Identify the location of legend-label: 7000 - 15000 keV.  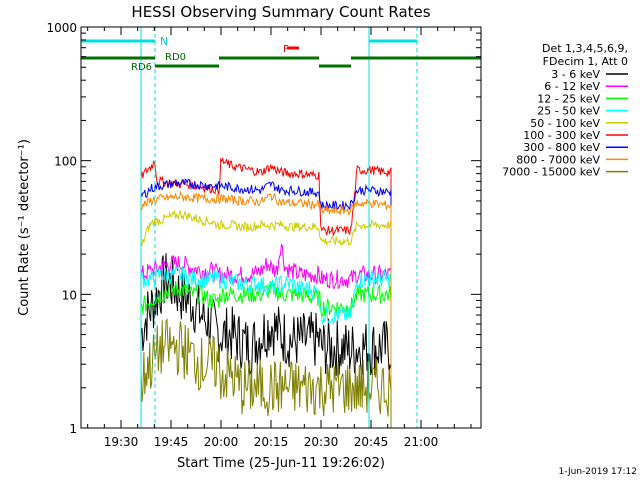
(551, 172).